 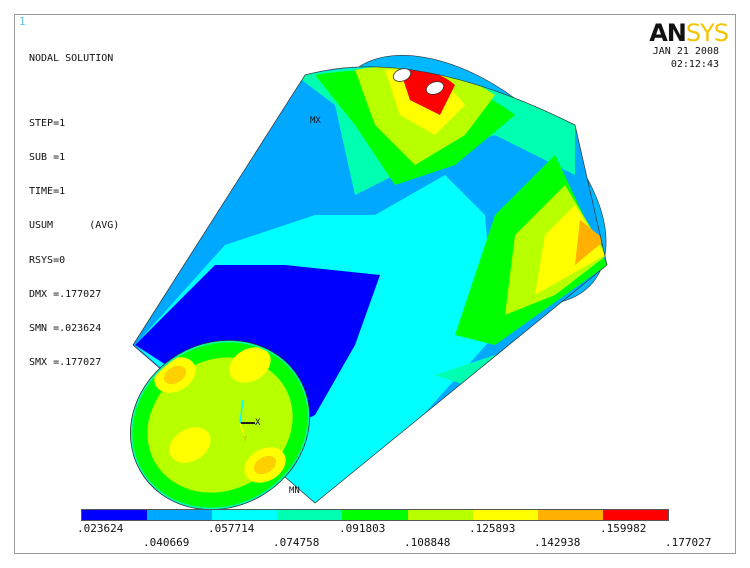 What do you see at coordinates (65, 294) in the screenshot?
I see `info-line: DMX =.177027` at bounding box center [65, 294].